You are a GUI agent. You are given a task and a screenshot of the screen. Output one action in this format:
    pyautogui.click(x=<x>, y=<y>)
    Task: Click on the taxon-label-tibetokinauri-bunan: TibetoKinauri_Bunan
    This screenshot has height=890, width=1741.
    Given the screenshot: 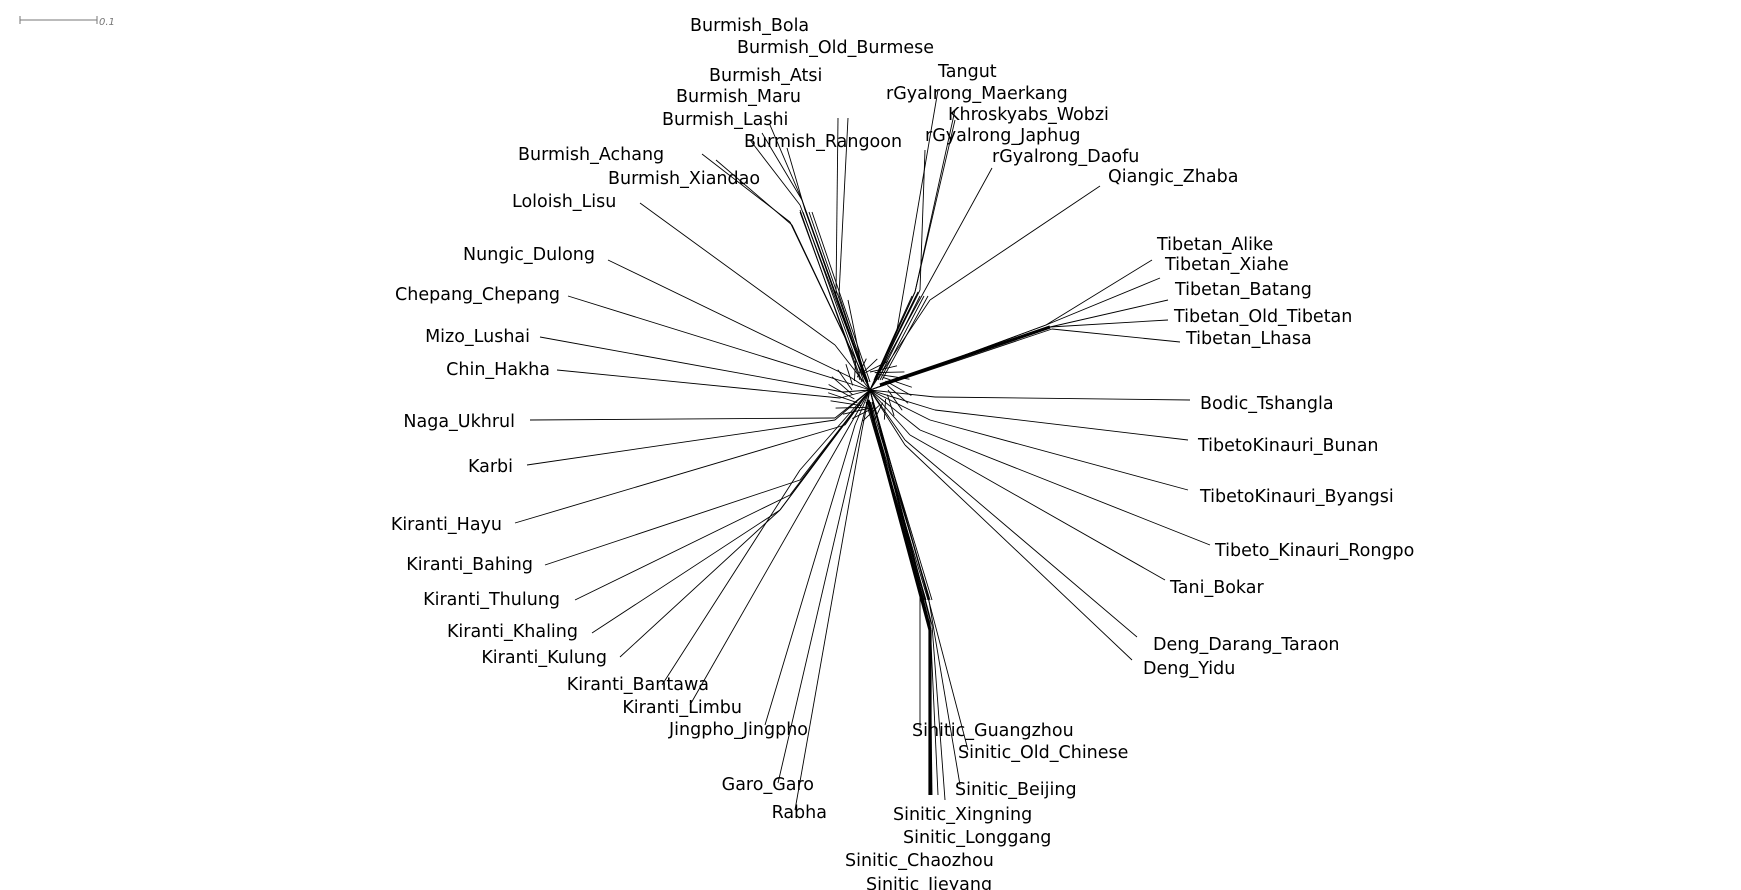 What is the action you would take?
    pyautogui.click(x=1288, y=446)
    